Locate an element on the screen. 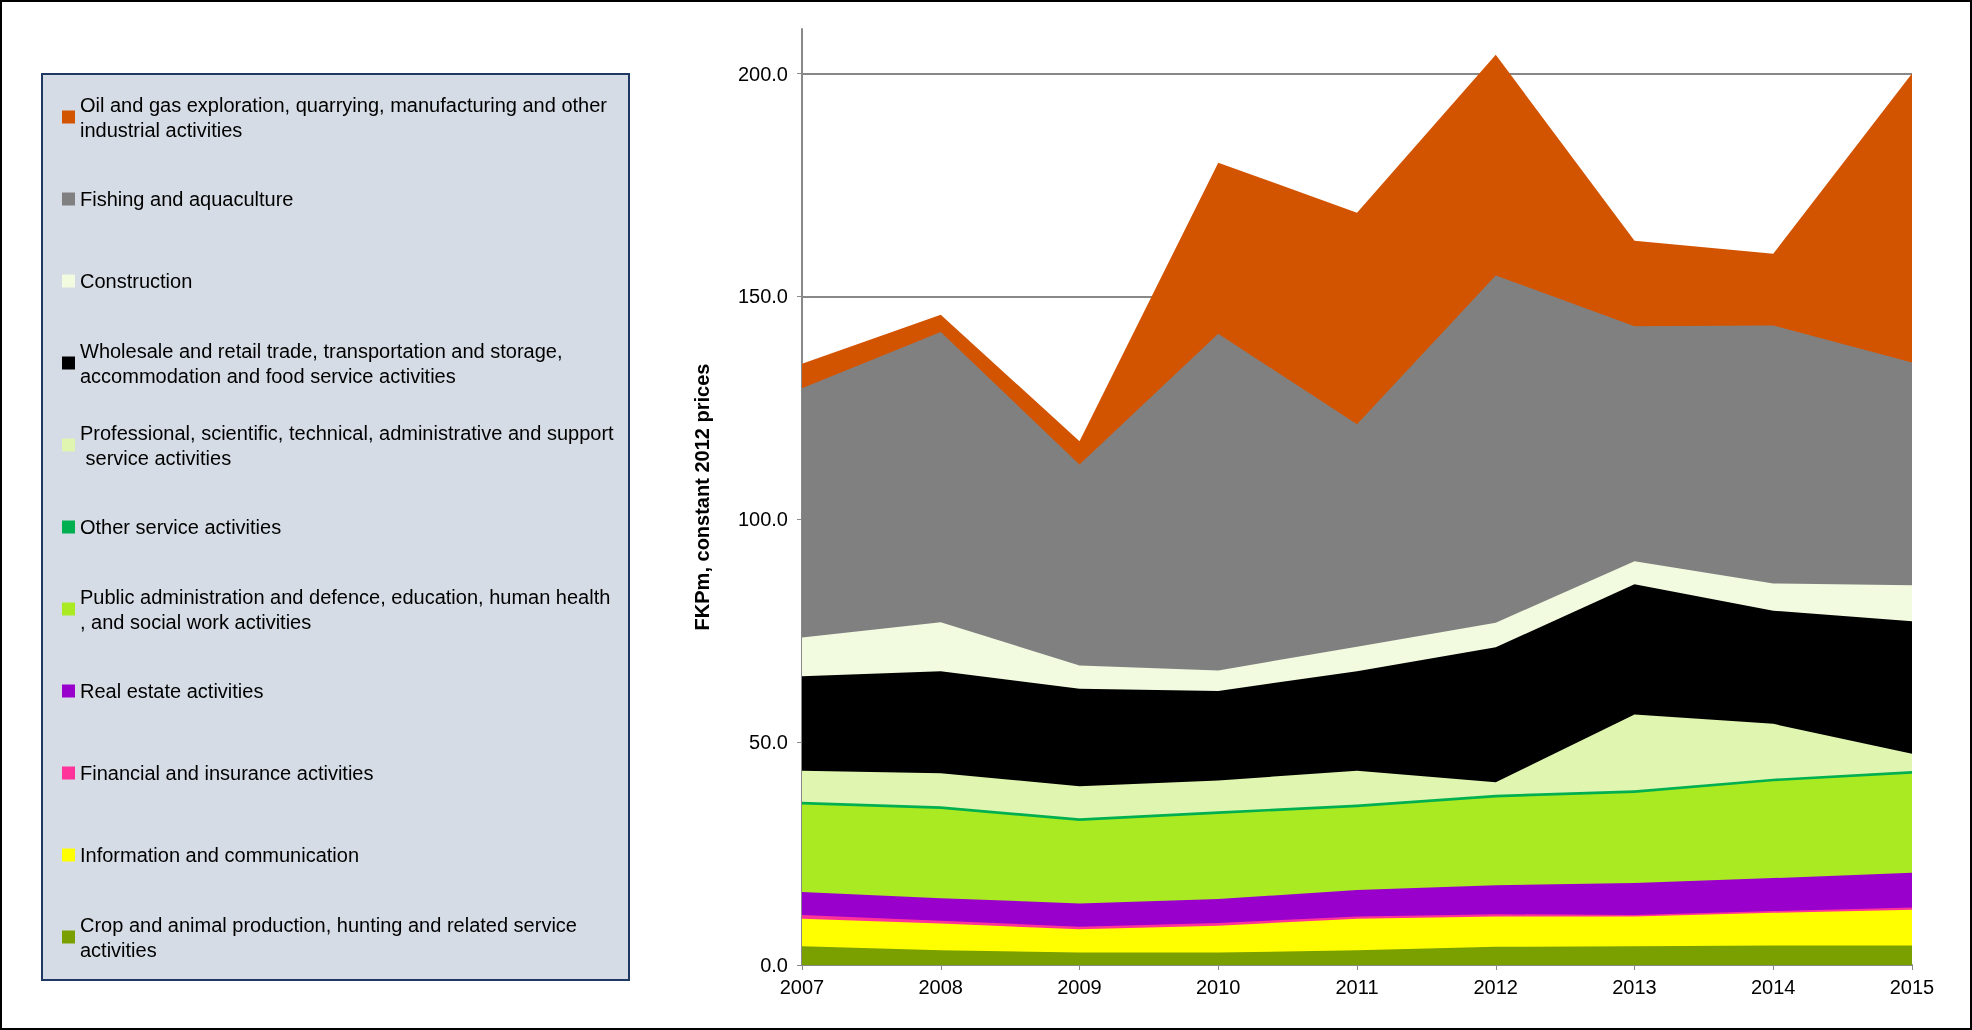  y-tick-label: 150.0 is located at coordinates (762, 296).